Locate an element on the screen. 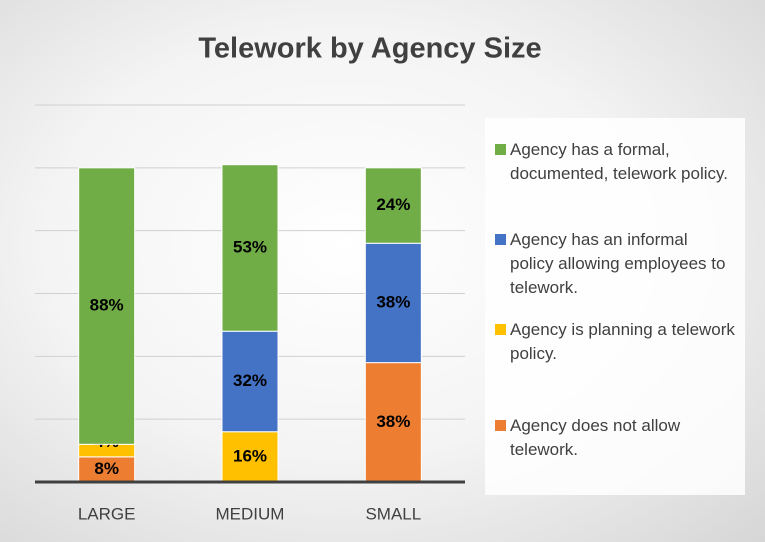 This screenshot has width=765, height=542. data-label: 24% is located at coordinates (393, 204).